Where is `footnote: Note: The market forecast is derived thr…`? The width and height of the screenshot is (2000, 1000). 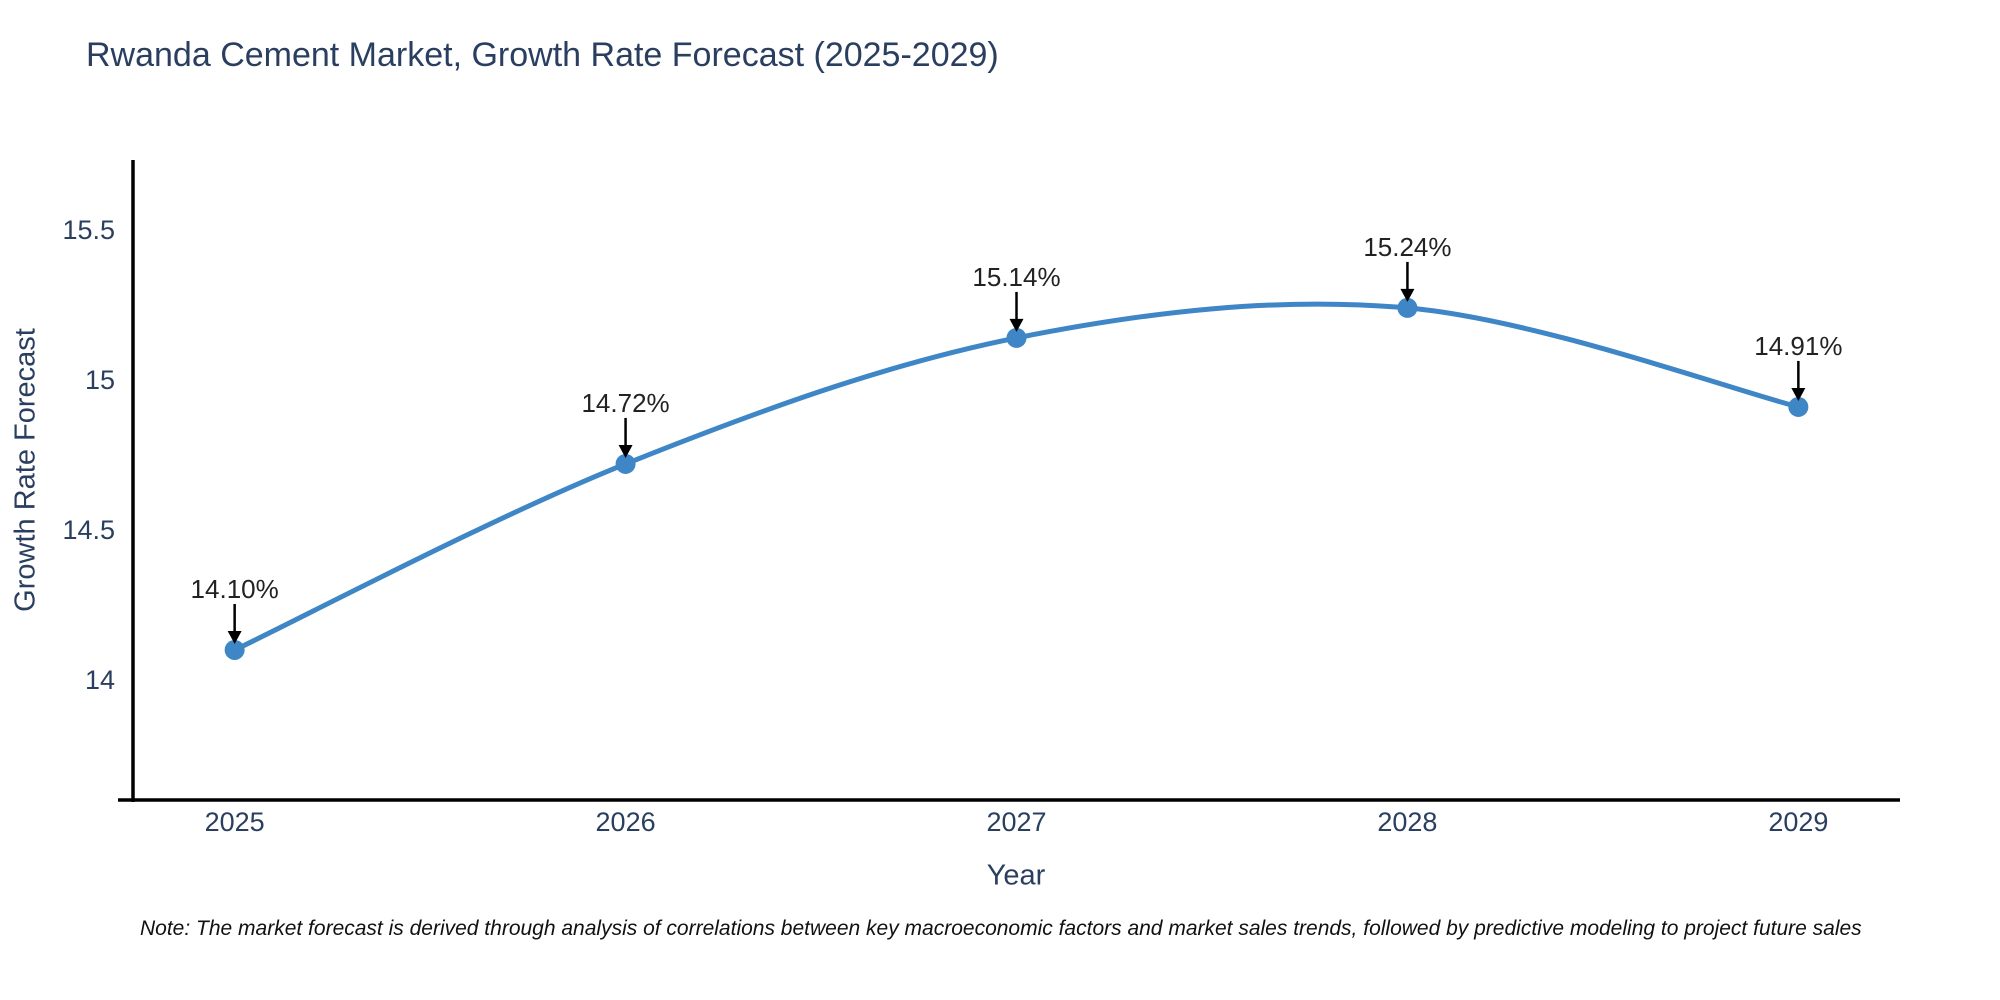
footnote: Note: The market forecast is derived thr… is located at coordinates (1001, 928).